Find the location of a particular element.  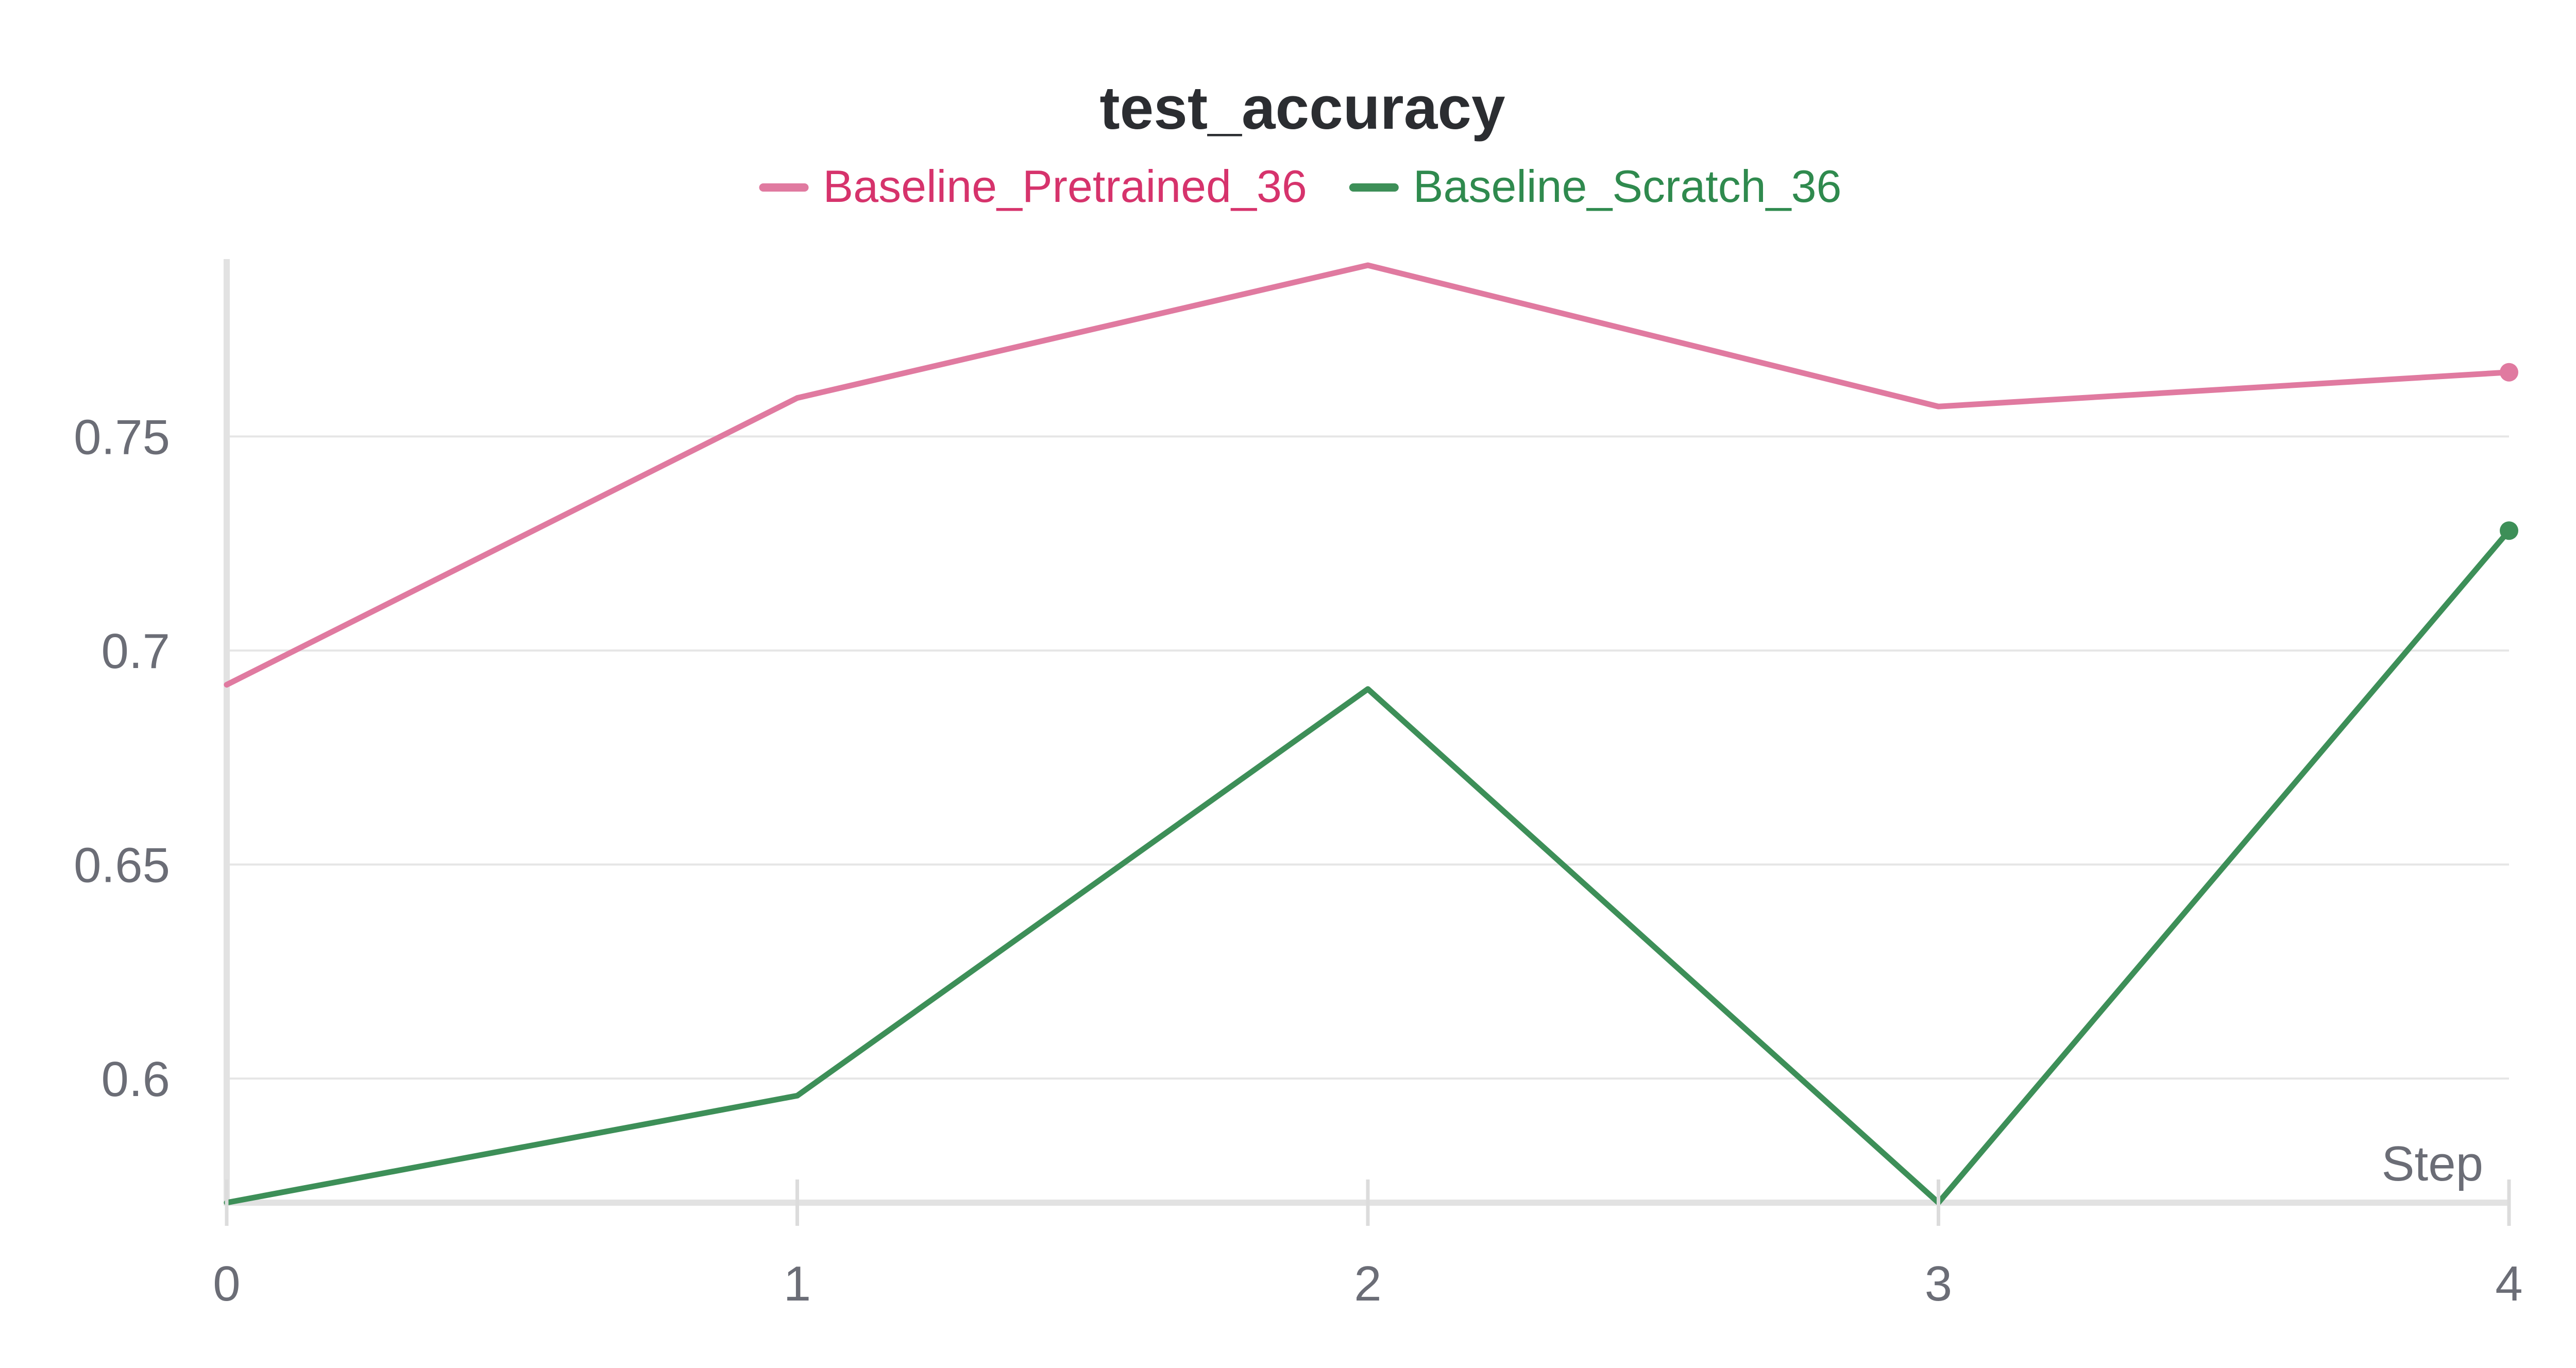

y-tick-label: 0.75 is located at coordinates (122, 437).